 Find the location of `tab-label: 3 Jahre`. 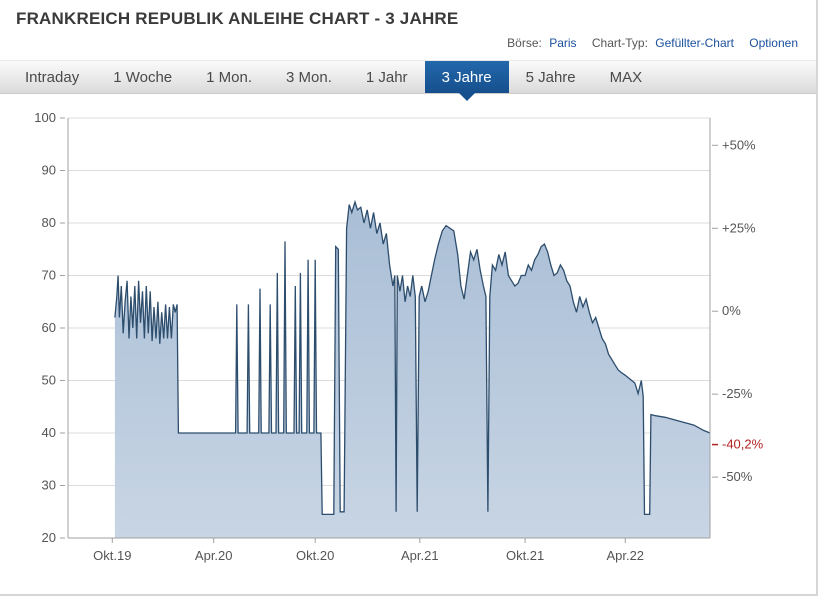

tab-label: 3 Jahre is located at coordinates (466, 77).